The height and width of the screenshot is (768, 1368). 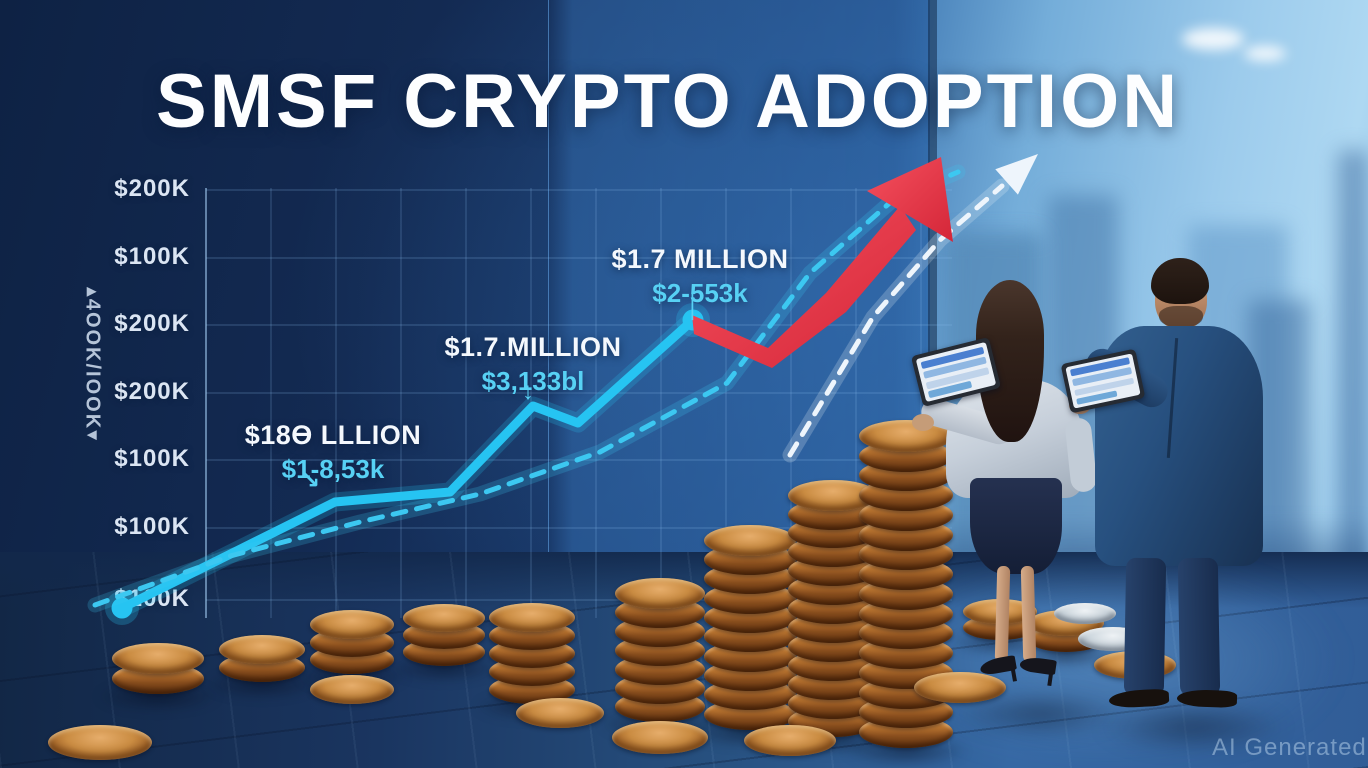 What do you see at coordinates (528, 391) in the screenshot?
I see `annotation-pointer-arrow-icon: ↓` at bounding box center [528, 391].